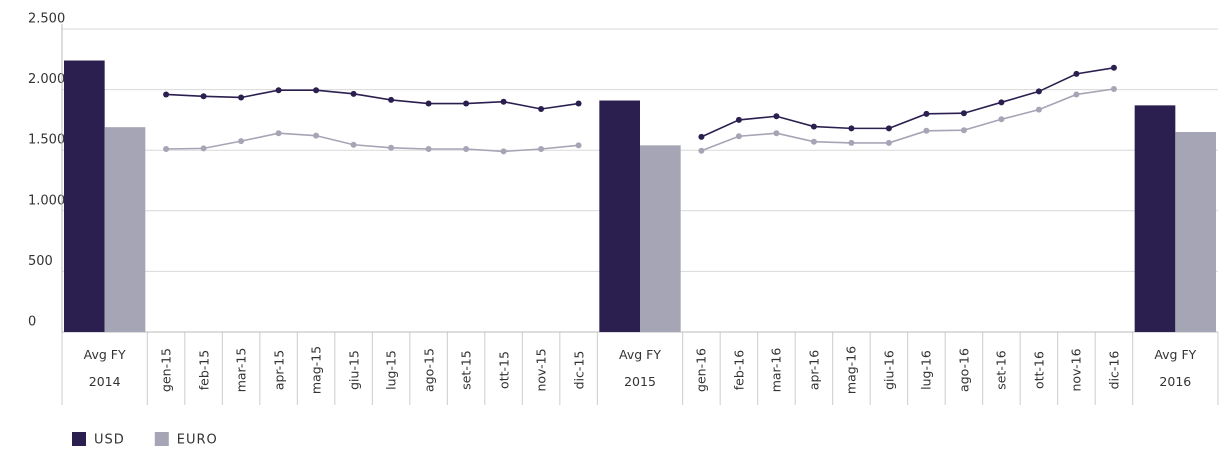 This screenshot has height=450, width=1220. What do you see at coordinates (541, 370) in the screenshot?
I see `x-tick-label: nov-15` at bounding box center [541, 370].